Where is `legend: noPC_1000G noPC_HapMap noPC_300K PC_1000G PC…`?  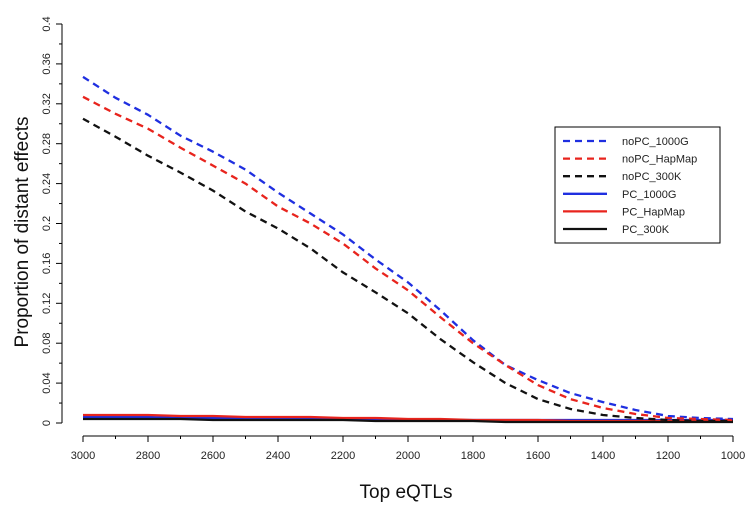
legend: noPC_1000G noPC_HapMap noPC_300K PC_1000G PC… is located at coordinates (637, 185).